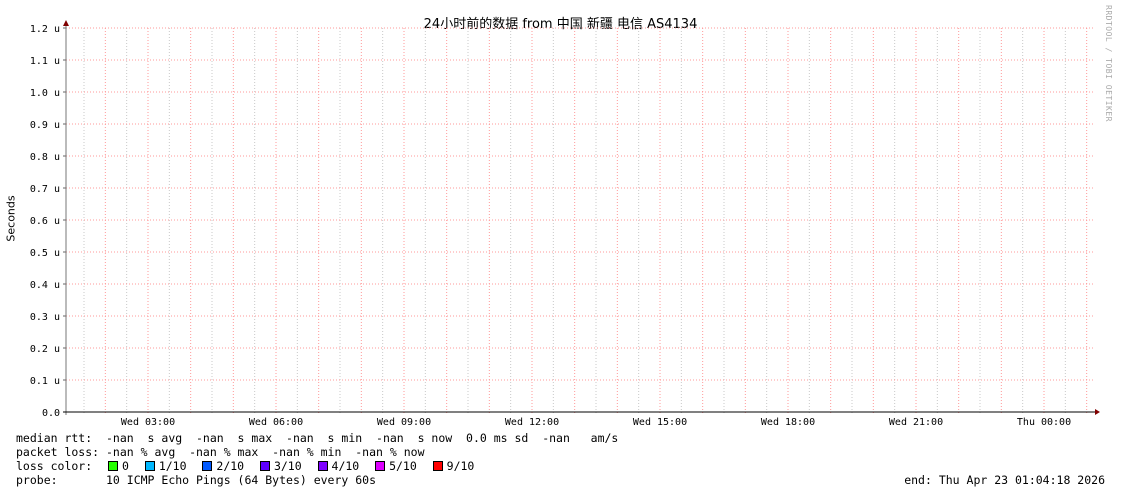  I want to click on x-tick-label: Wed 09:00, so click(404, 422).